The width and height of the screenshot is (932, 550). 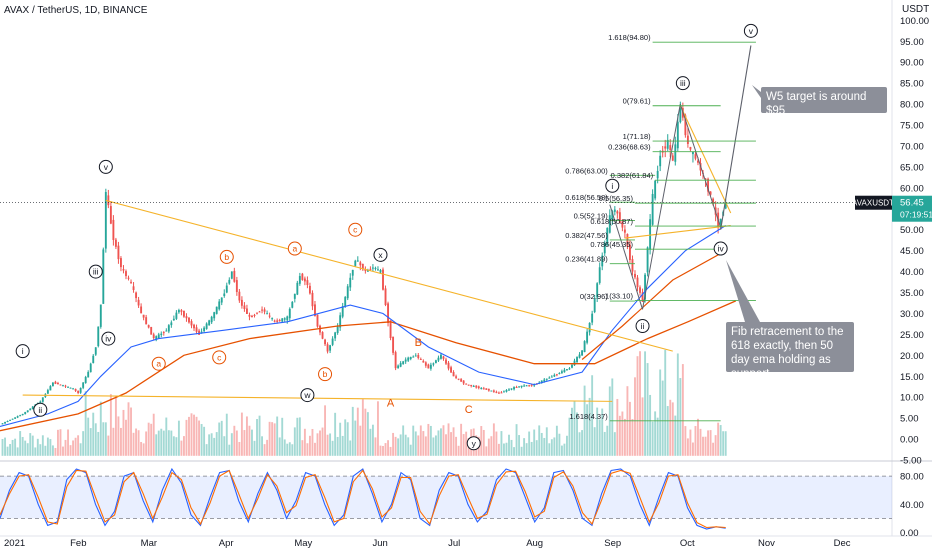 What do you see at coordinates (916, 215) in the screenshot?
I see `price-tag-countdown: 07:19:51` at bounding box center [916, 215].